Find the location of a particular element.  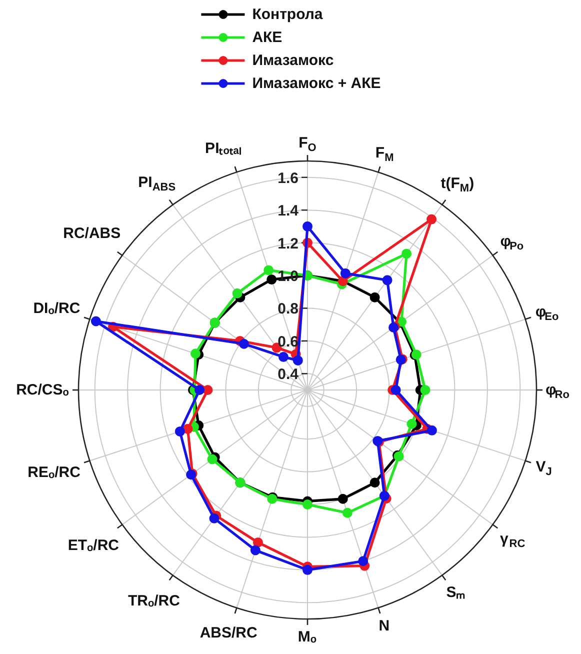

y-tick-label: 1.6 is located at coordinates (288, 178).